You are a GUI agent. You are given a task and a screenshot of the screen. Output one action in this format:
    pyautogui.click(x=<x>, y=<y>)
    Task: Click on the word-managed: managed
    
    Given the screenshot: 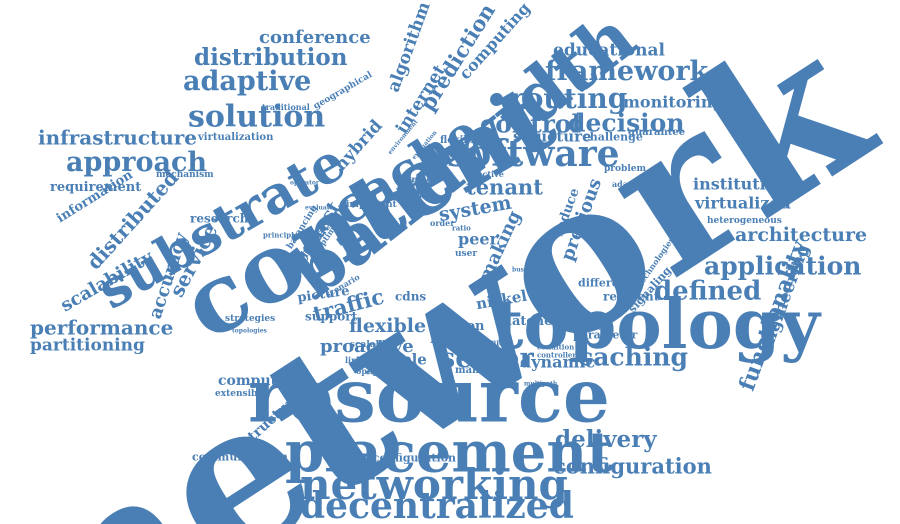 What is the action you would take?
    pyautogui.click(x=481, y=371)
    